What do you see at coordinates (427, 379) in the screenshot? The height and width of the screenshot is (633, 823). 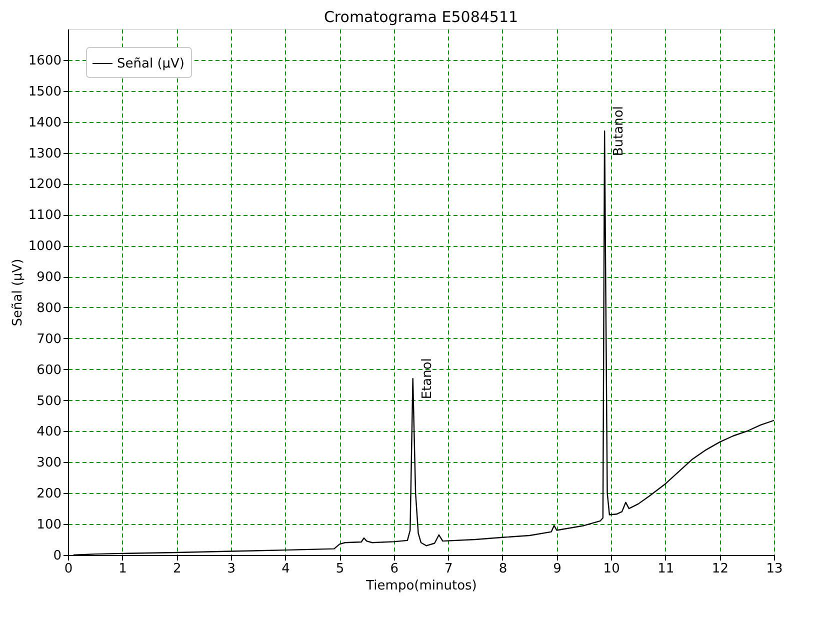 I see `annotation: Etanol` at bounding box center [427, 379].